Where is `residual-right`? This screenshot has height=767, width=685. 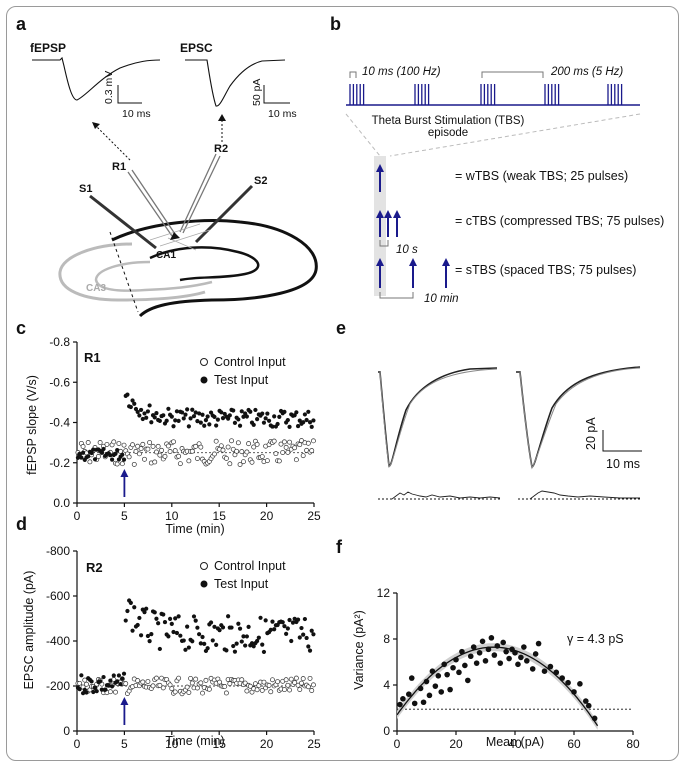 residual-right is located at coordinates (584, 495).